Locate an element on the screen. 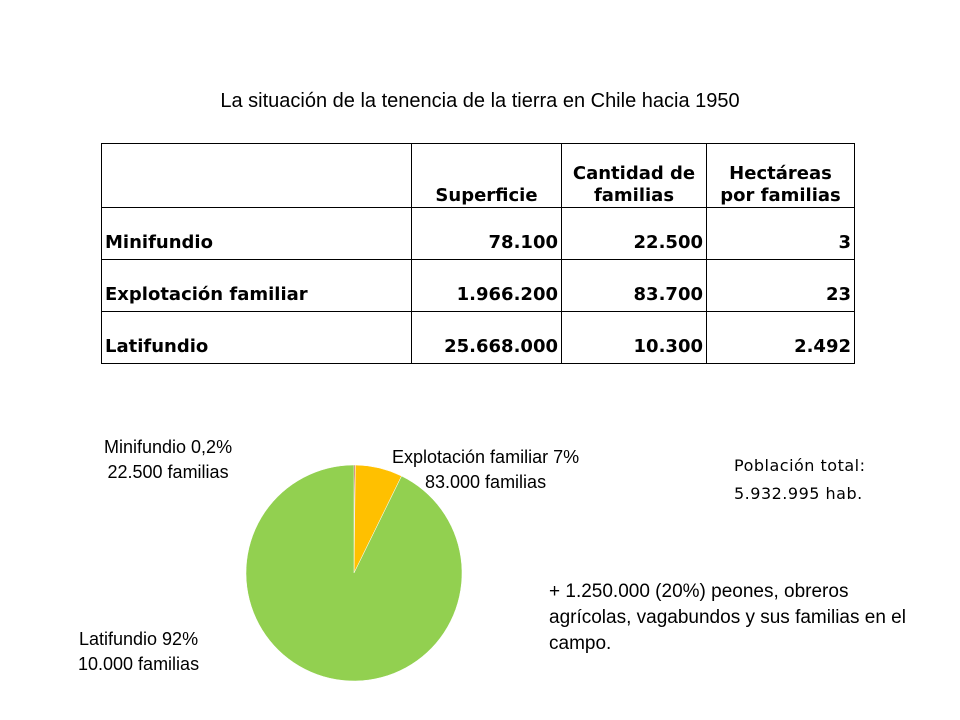  slice-label-latifundio-line1: Latifundio 92% is located at coordinates (138, 639).